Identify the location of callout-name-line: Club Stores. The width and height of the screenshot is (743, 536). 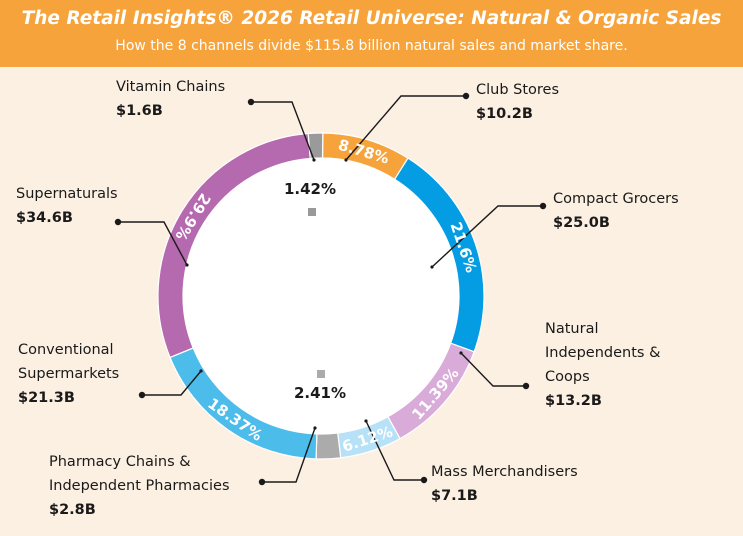
(518, 90).